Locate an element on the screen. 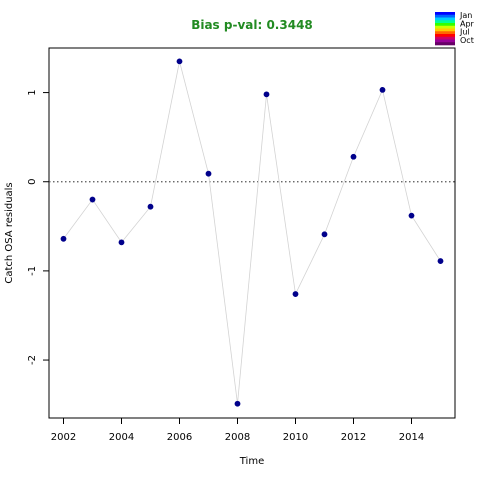 The width and height of the screenshot is (480, 480). x-tick-label: 2006 is located at coordinates (179, 437).